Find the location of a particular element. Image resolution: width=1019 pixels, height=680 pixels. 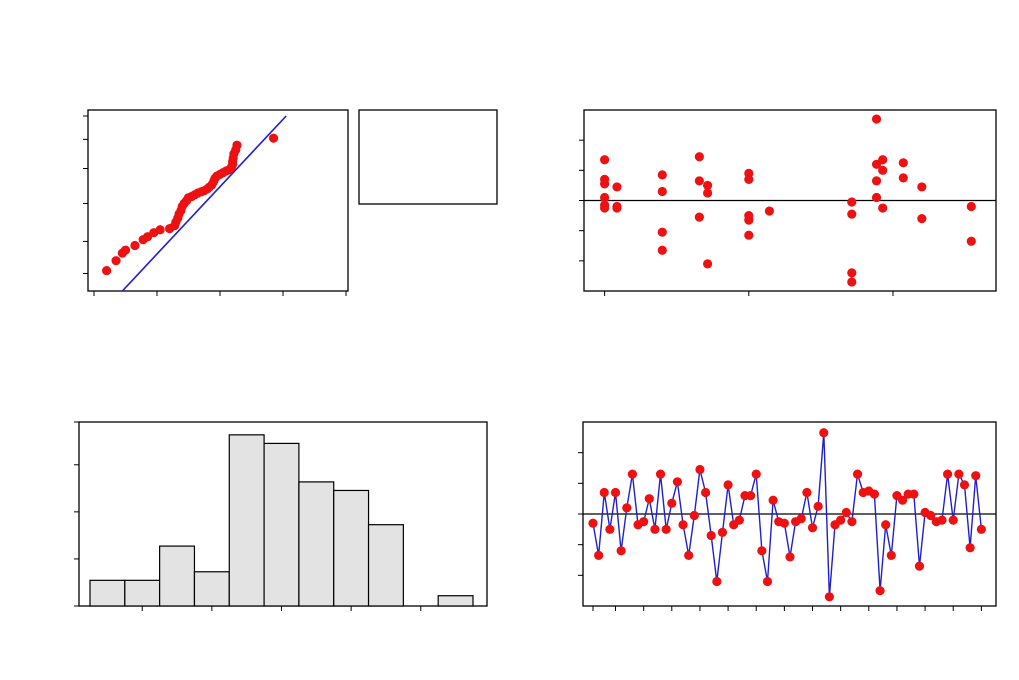

statistics-box is located at coordinates (428, 157).